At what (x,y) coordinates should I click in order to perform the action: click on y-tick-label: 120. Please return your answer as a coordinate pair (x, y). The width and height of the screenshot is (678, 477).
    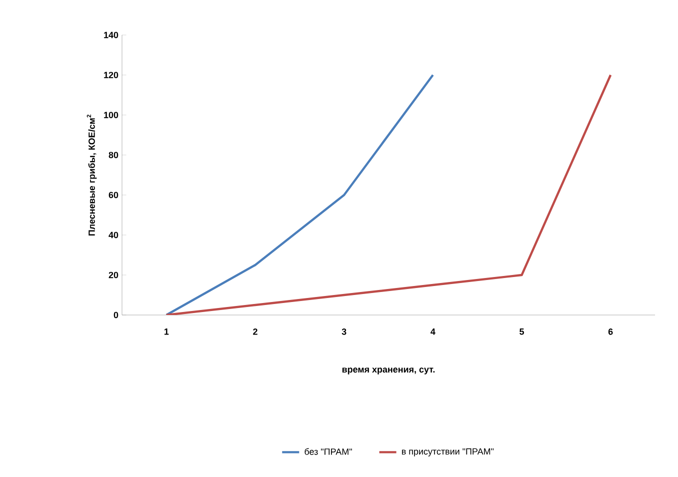
    Looking at the image, I should click on (111, 75).